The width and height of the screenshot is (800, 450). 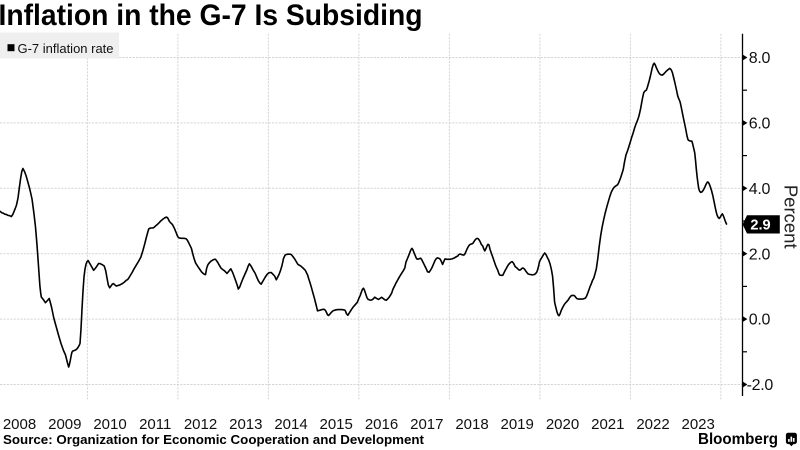 What do you see at coordinates (760, 254) in the screenshot?
I see `svg-text: 2.0` at bounding box center [760, 254].